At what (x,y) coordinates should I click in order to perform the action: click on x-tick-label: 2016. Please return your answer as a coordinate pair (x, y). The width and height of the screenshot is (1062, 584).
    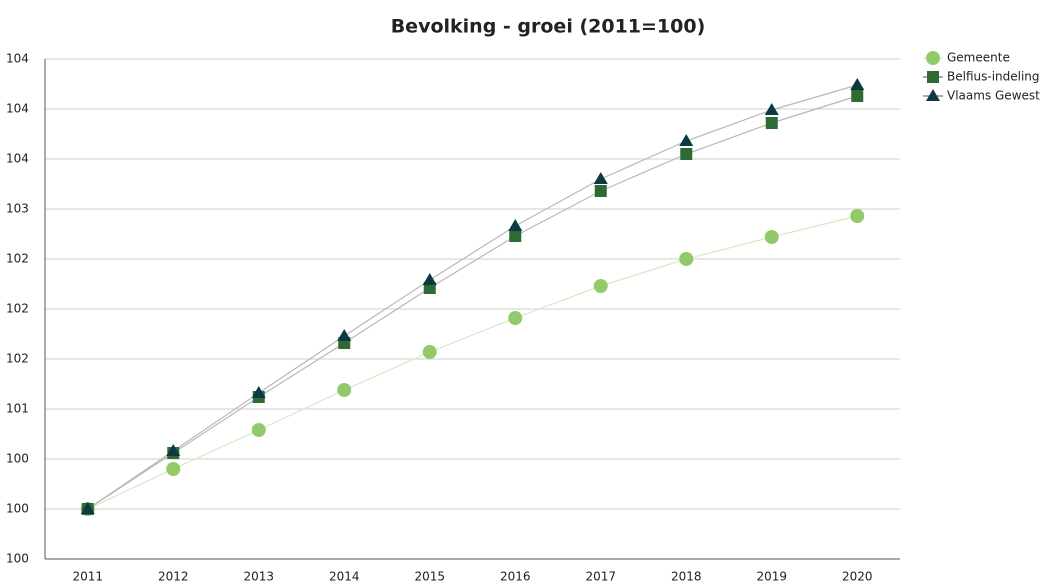
    Looking at the image, I should click on (515, 577).